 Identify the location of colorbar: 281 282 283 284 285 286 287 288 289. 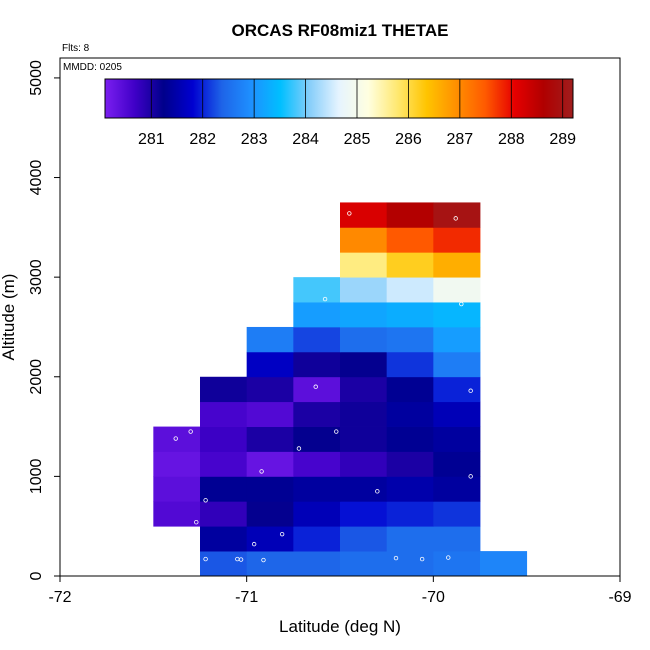
(340, 113).